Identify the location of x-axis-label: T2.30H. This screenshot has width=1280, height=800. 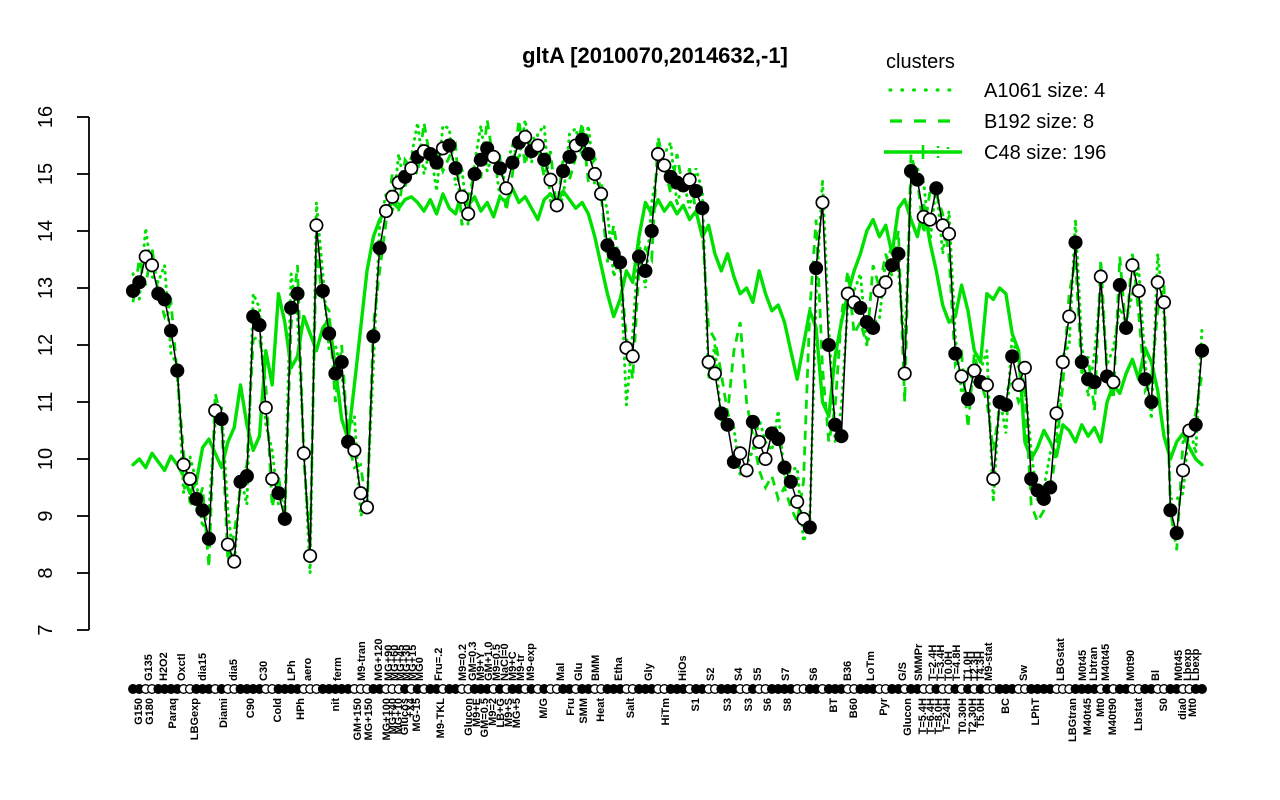
(973, 716).